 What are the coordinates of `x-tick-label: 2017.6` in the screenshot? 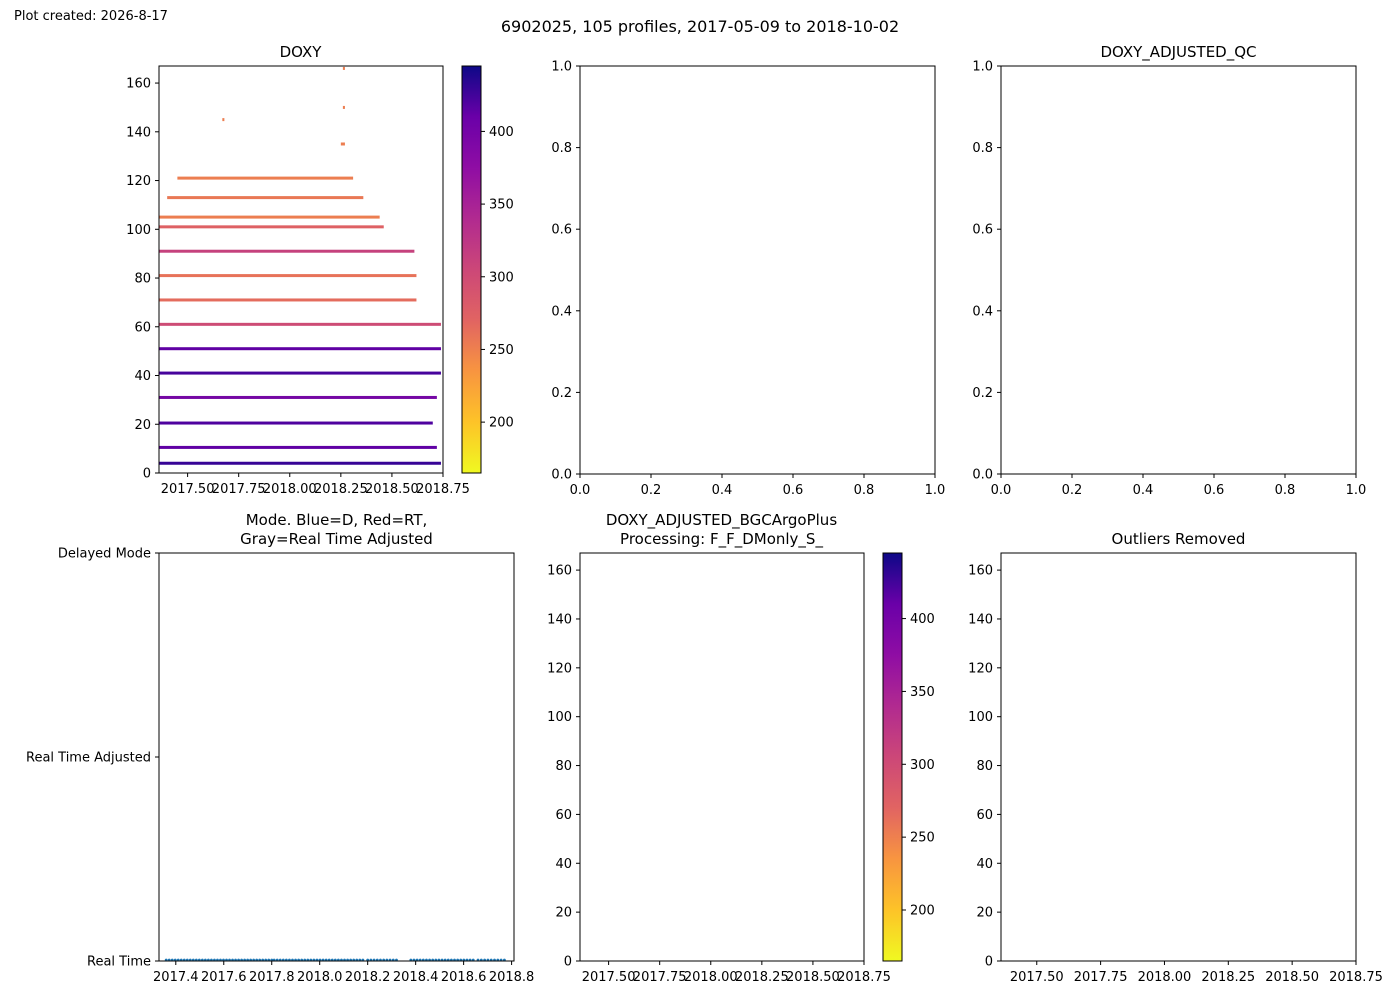 It's located at (224, 977).